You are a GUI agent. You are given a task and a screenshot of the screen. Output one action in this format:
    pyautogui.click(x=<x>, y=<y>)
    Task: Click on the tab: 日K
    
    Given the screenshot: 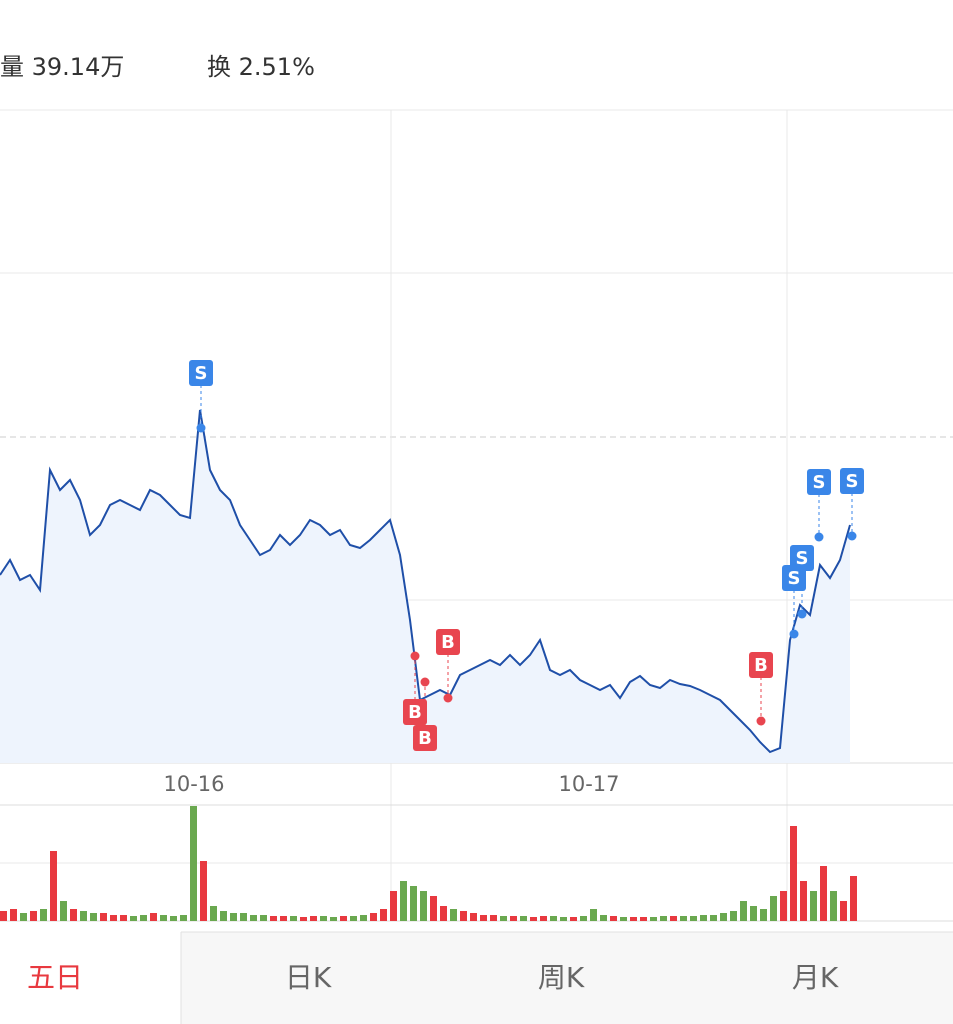 What is the action you would take?
    pyautogui.click(x=308, y=977)
    